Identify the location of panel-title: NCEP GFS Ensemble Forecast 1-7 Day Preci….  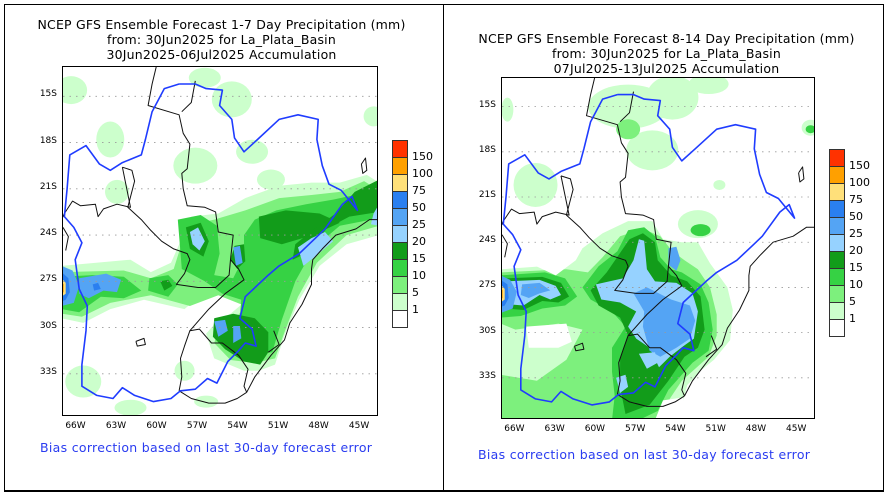
(221, 39).